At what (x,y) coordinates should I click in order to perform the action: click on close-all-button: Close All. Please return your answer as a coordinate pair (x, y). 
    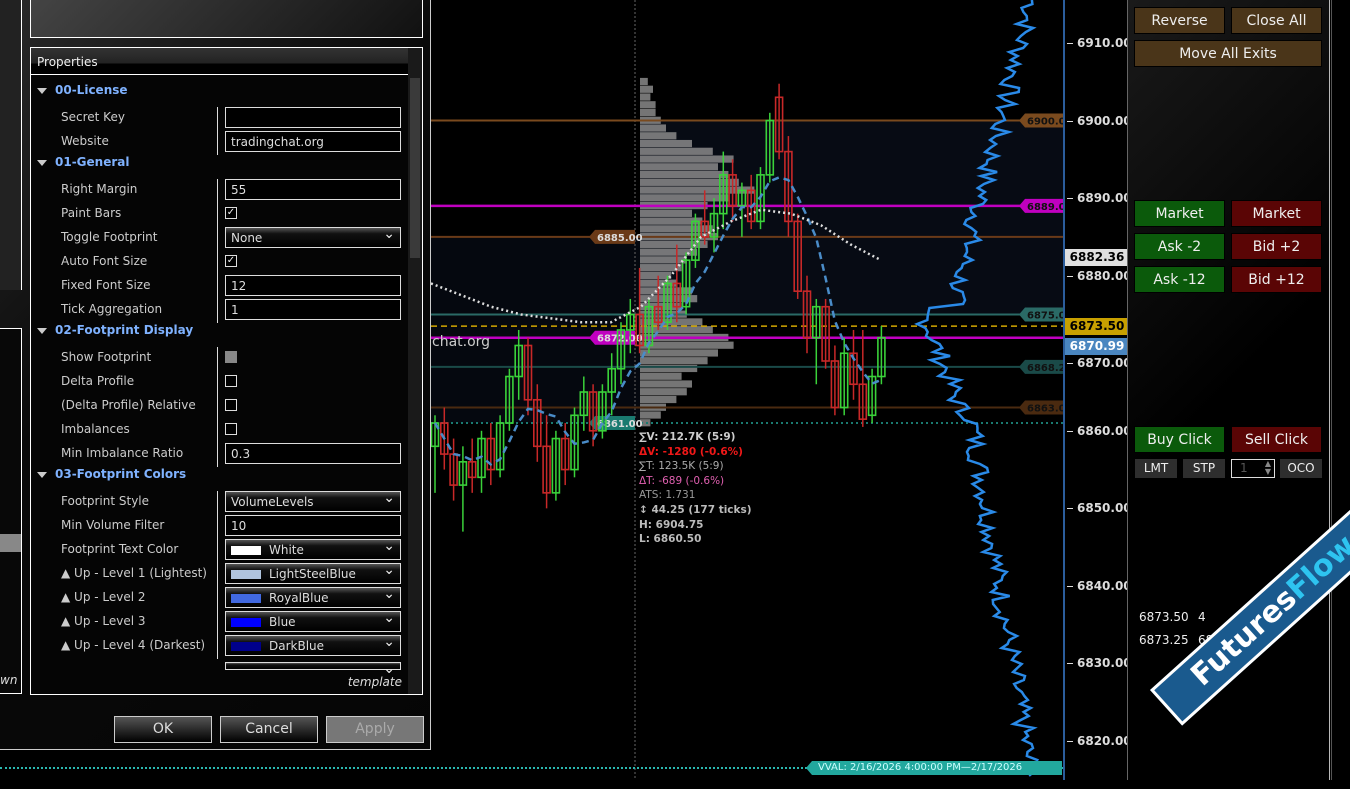
    Looking at the image, I should click on (1276, 20).